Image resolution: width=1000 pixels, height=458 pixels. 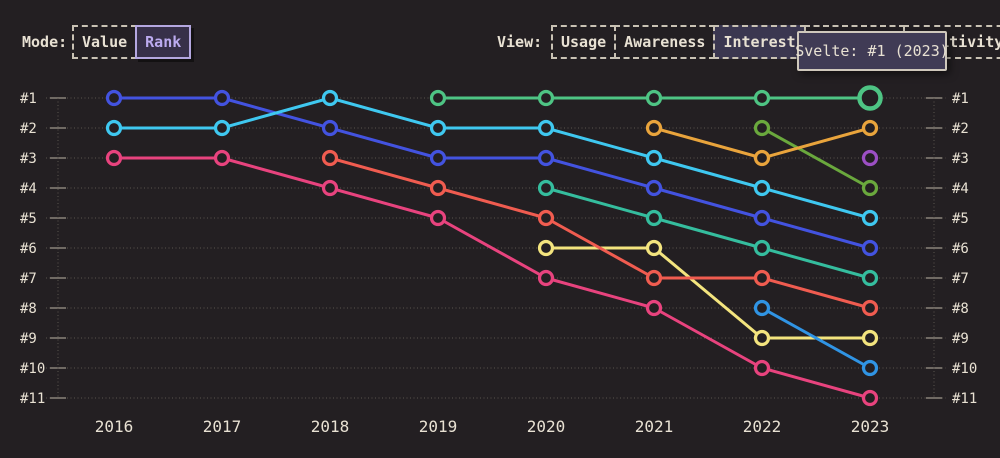 What do you see at coordinates (816, 338) in the screenshot?
I see `series-line-dodger-blue` at bounding box center [816, 338].